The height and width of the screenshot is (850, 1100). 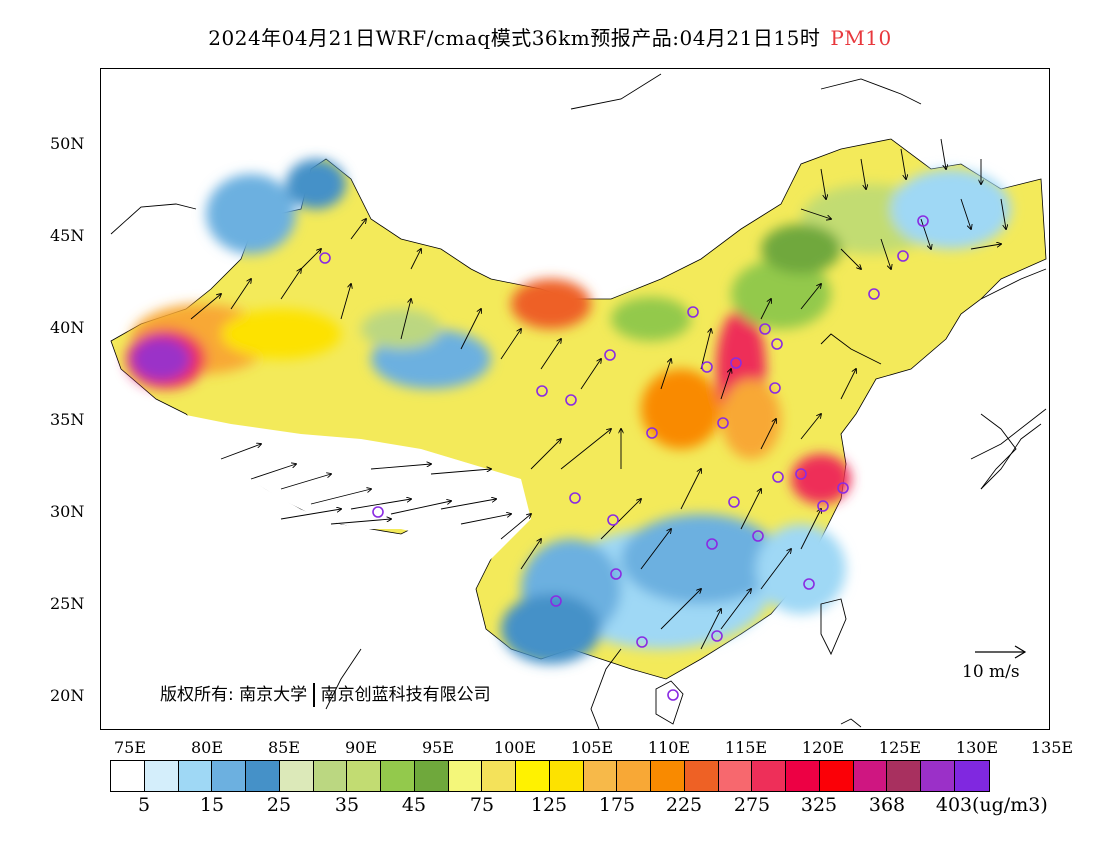 I want to click on lon-label-125e: 125E, so click(x=900, y=747).